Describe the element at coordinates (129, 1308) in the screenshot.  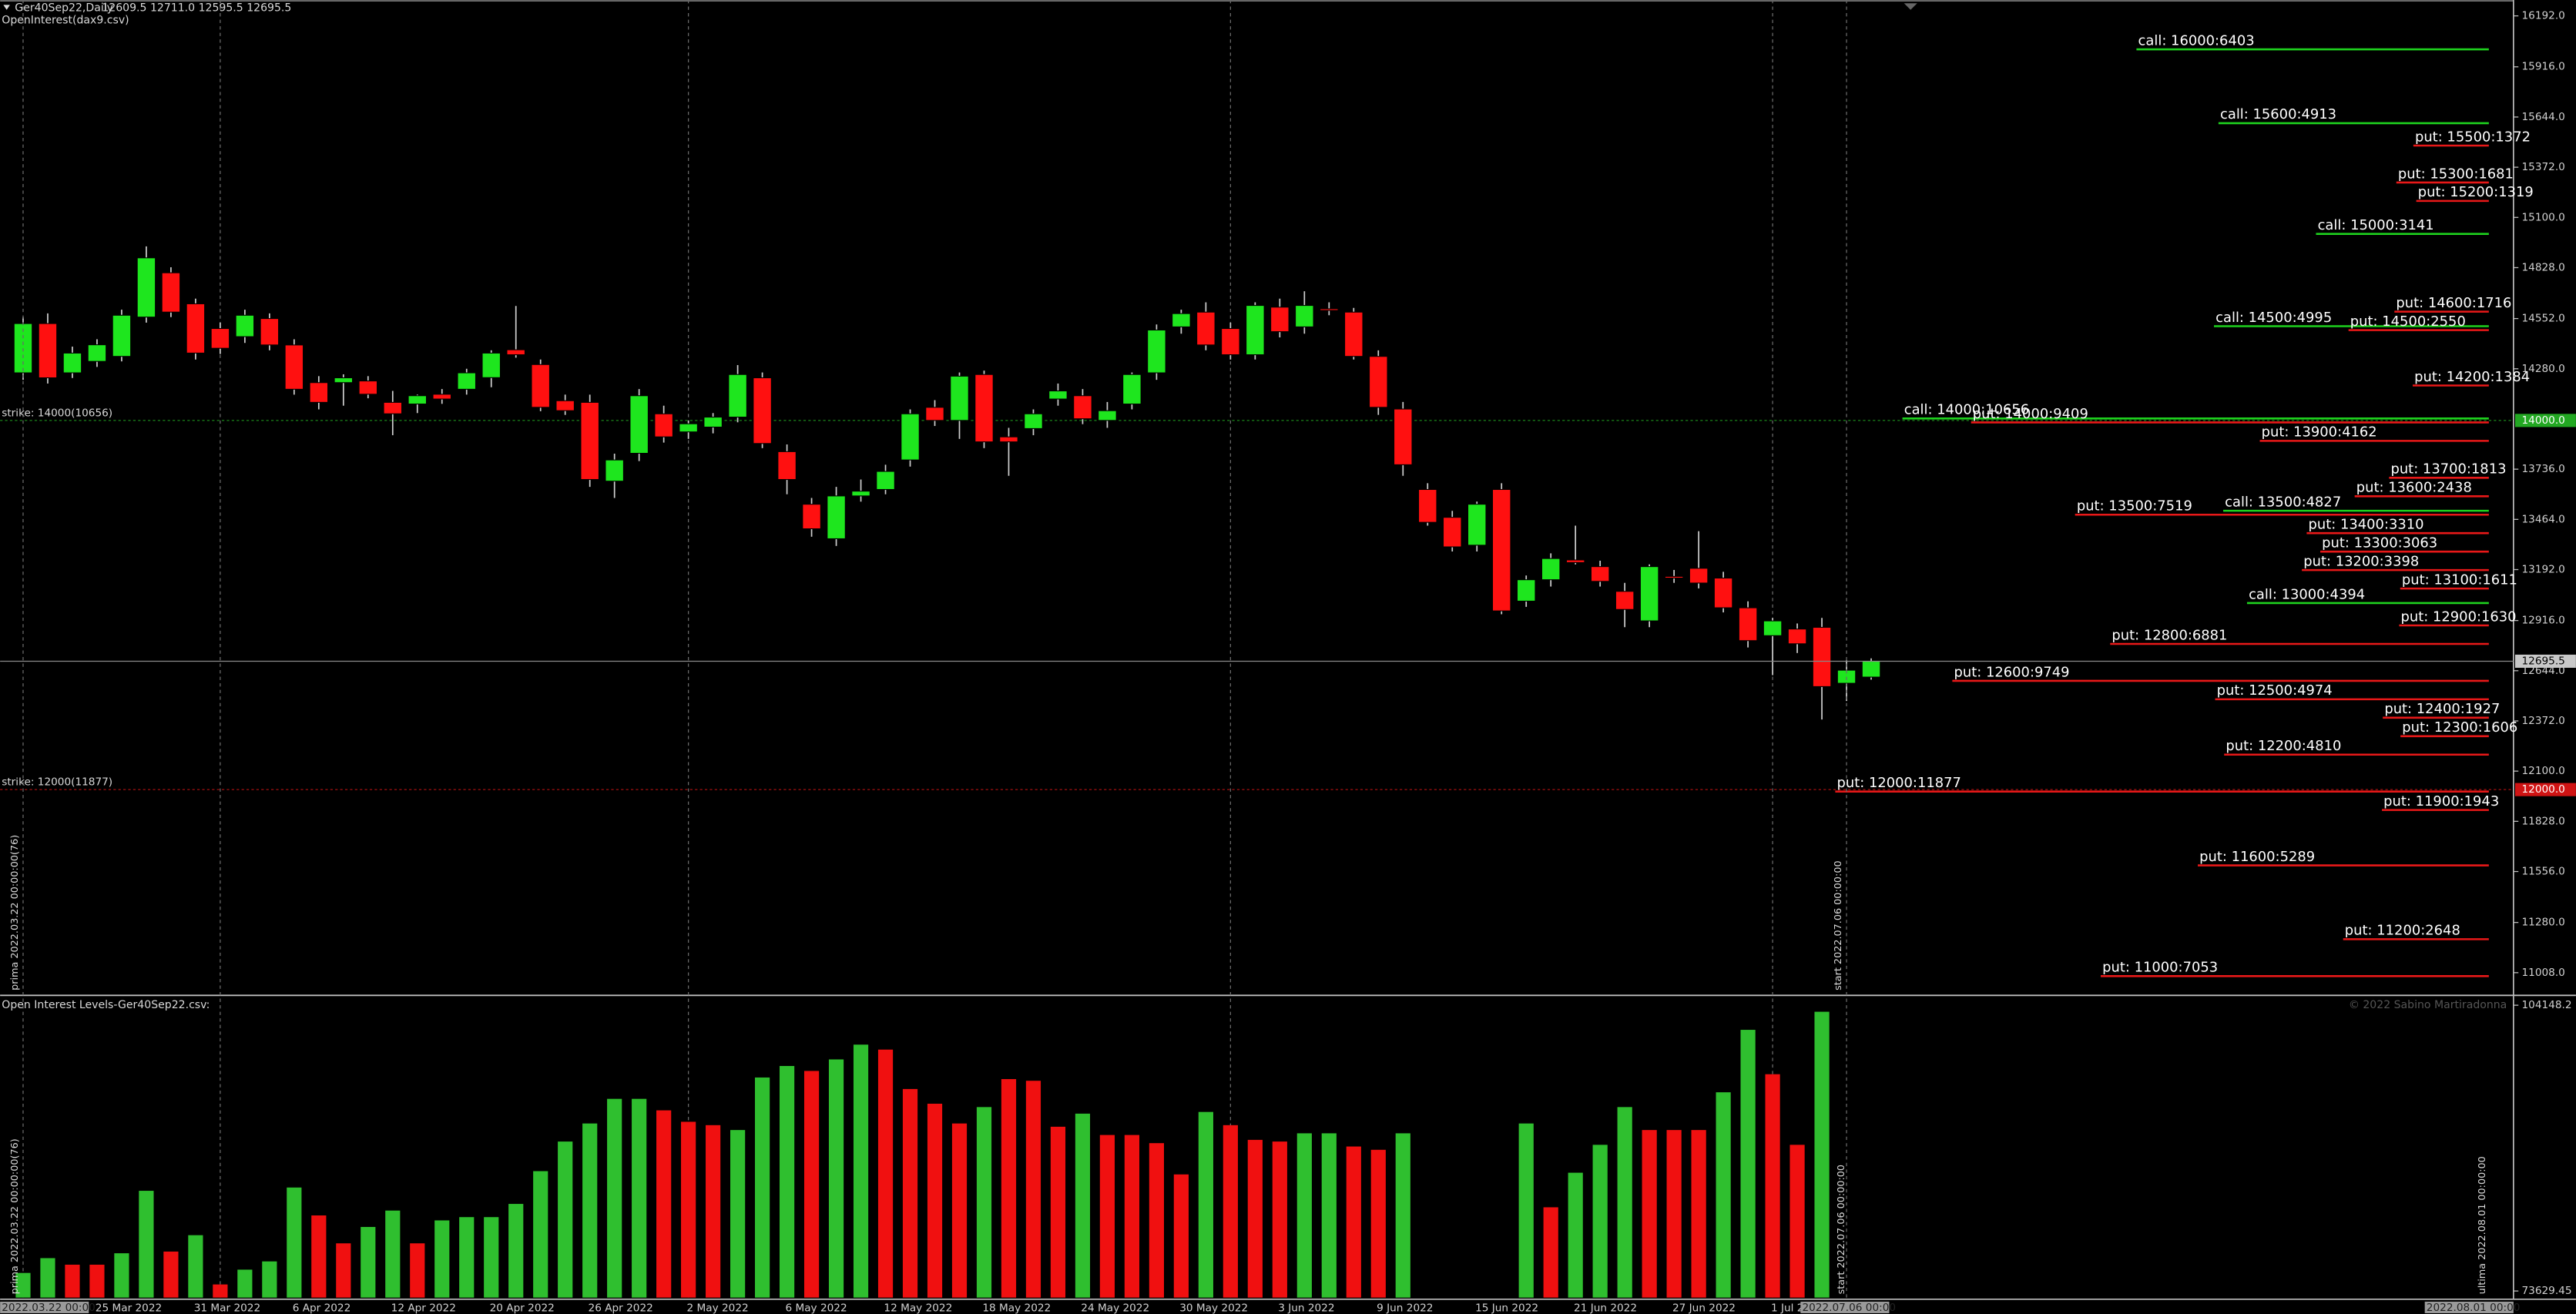
I see `x-tick-label: 25 Mar 2022` at that location.